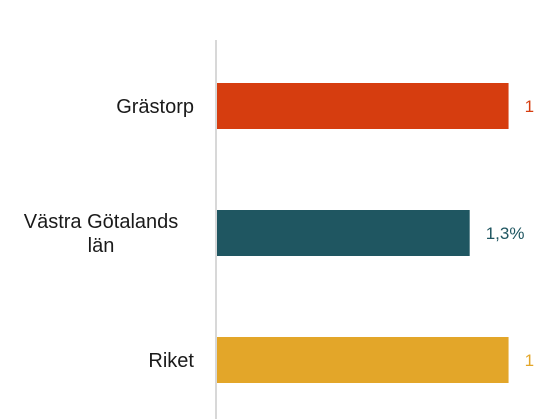 The height and width of the screenshot is (419, 534). Describe the element at coordinates (529, 106) in the screenshot. I see `value-label-1: 1,5%` at that location.